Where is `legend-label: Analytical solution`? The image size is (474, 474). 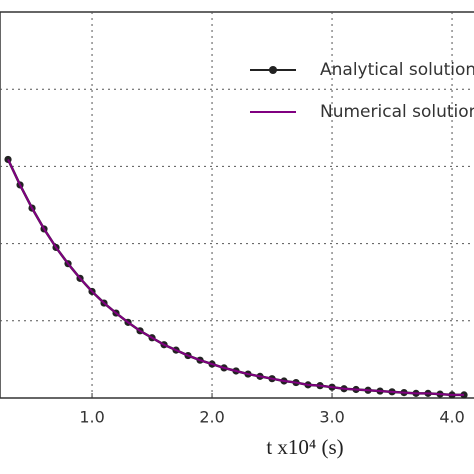
legend-label: Analytical solution is located at coordinates (397, 70).